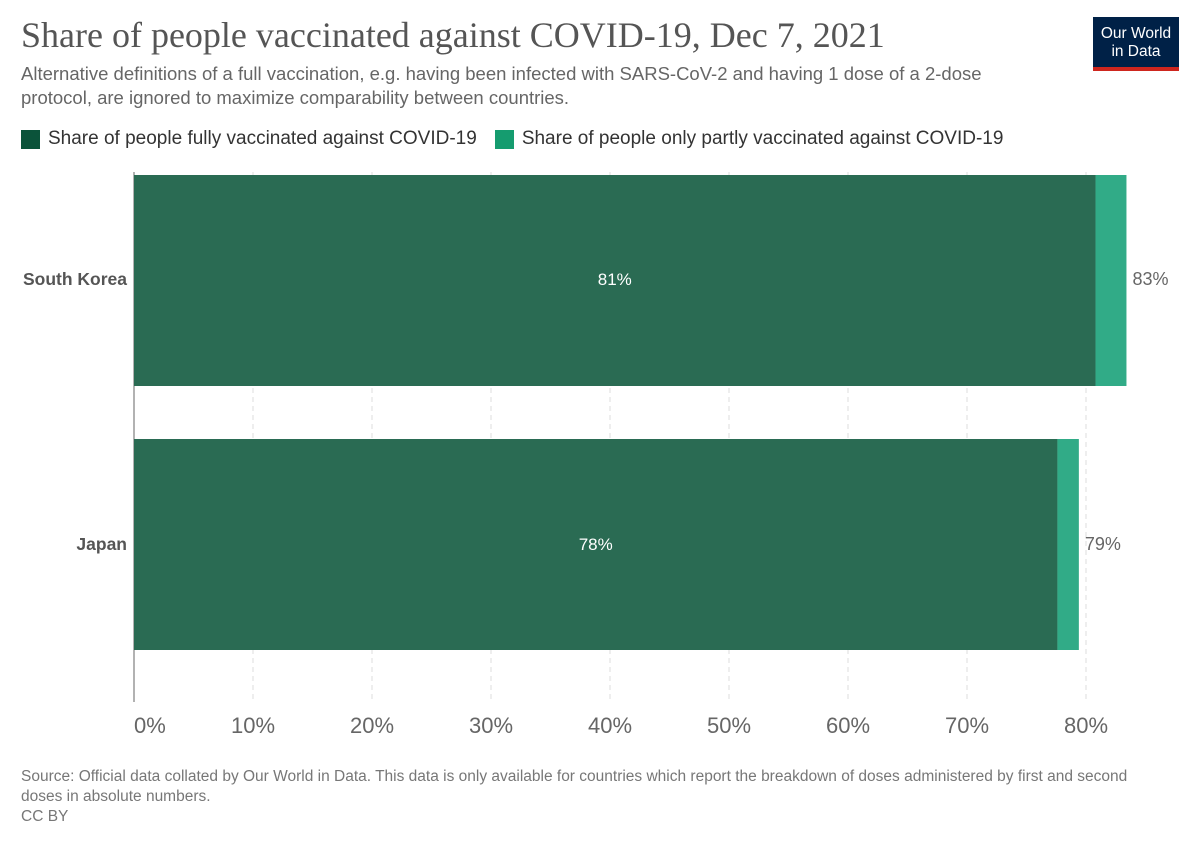 The width and height of the screenshot is (1200, 847). I want to click on x-tick-label: 70%, so click(967, 725).